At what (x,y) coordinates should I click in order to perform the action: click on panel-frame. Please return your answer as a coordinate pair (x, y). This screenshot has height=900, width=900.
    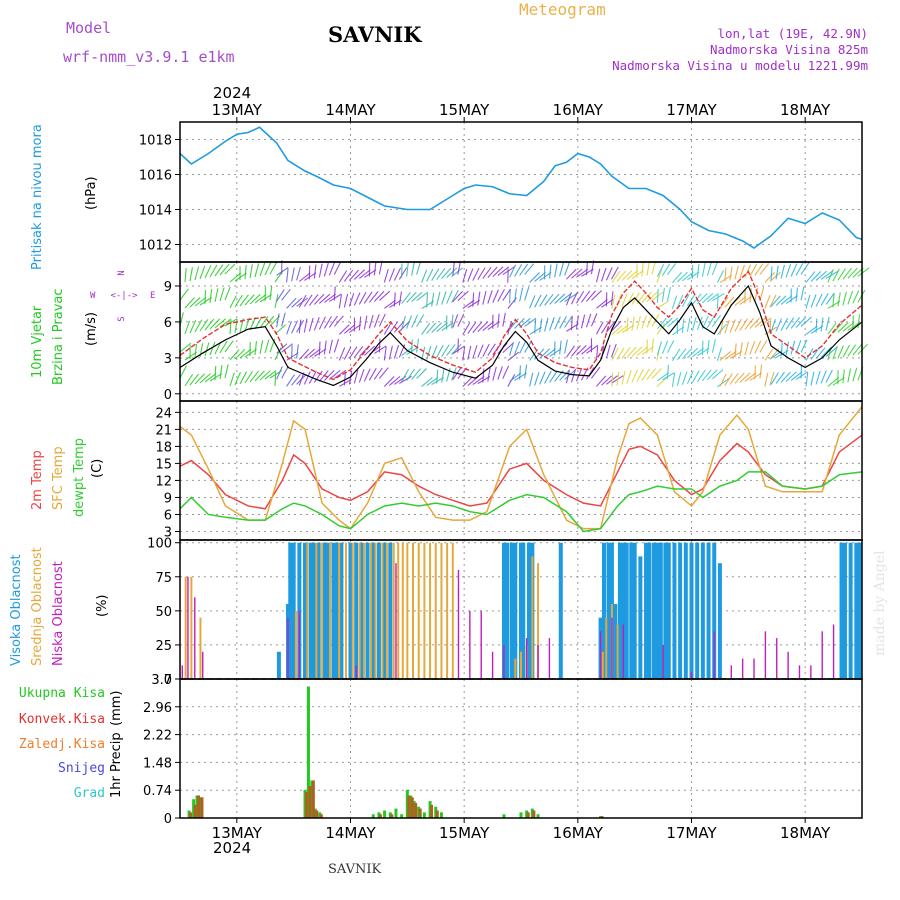
    Looking at the image, I should click on (521, 470).